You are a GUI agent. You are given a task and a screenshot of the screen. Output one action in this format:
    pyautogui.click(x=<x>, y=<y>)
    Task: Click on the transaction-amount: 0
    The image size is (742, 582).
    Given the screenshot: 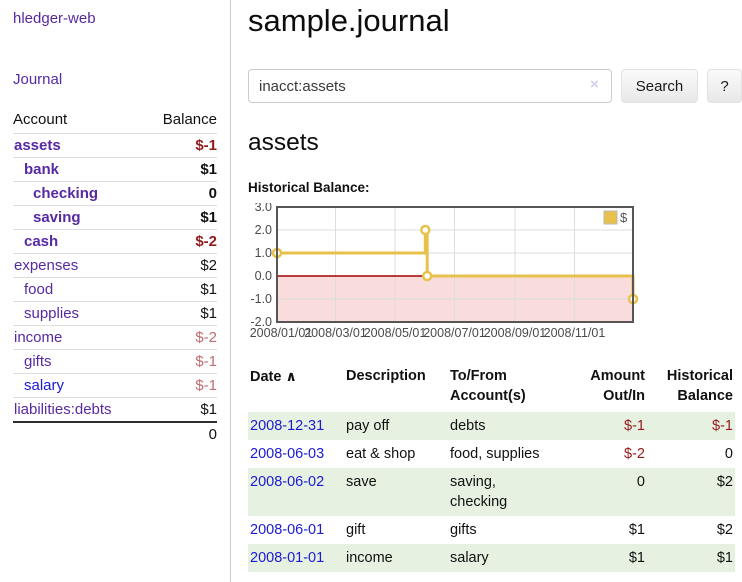 What is the action you would take?
    pyautogui.click(x=640, y=482)
    